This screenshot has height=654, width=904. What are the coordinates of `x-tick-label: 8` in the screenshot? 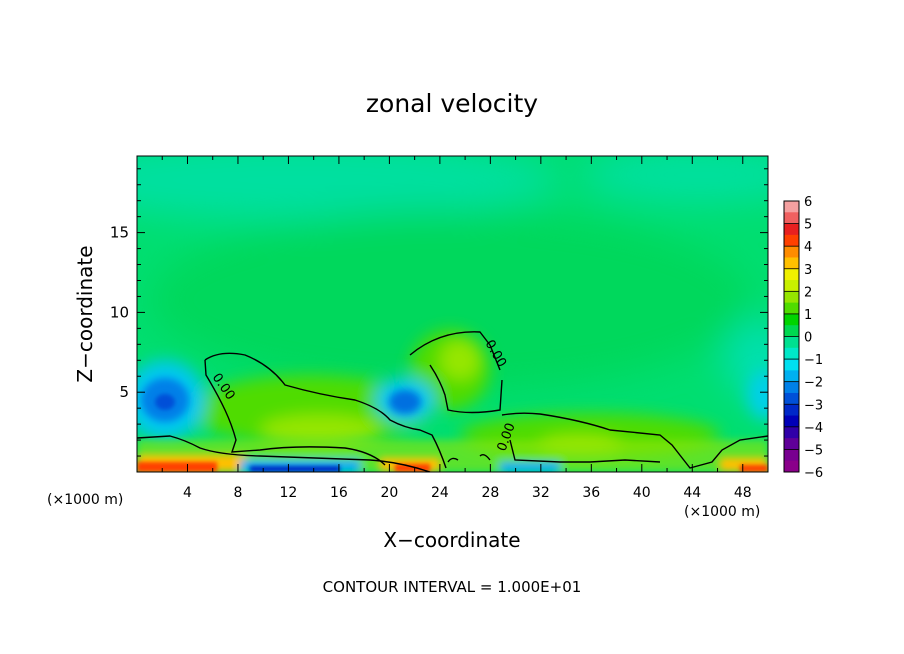 It's located at (237, 493).